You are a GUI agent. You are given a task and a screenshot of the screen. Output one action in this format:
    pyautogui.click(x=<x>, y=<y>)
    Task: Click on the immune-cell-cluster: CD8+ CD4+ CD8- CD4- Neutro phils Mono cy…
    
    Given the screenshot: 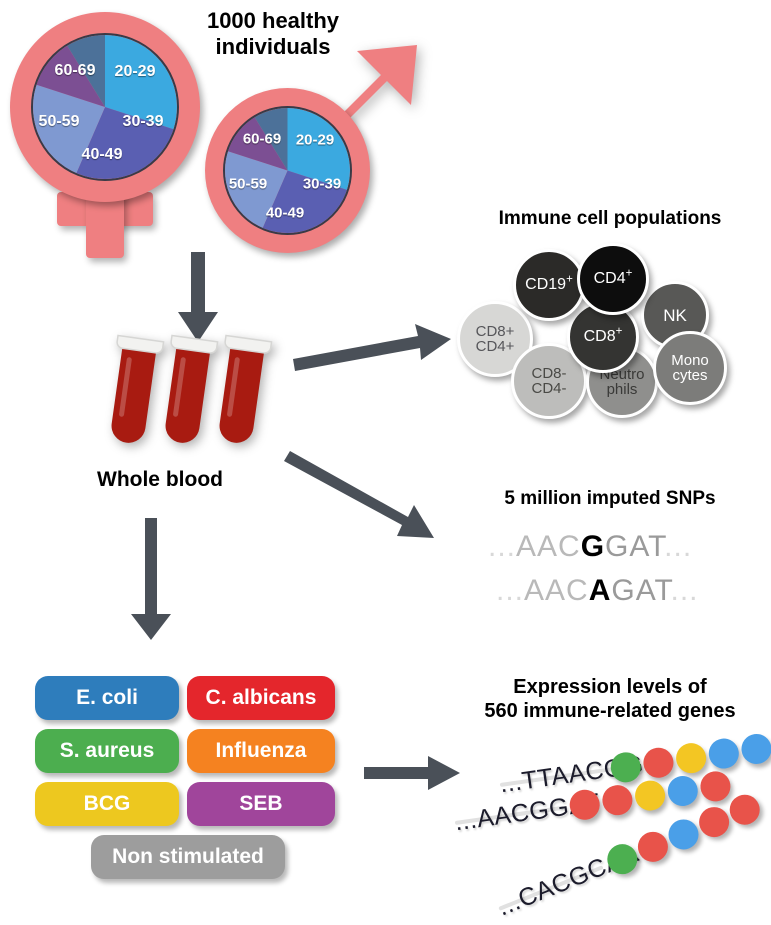 What is the action you would take?
    pyautogui.click(x=605, y=335)
    